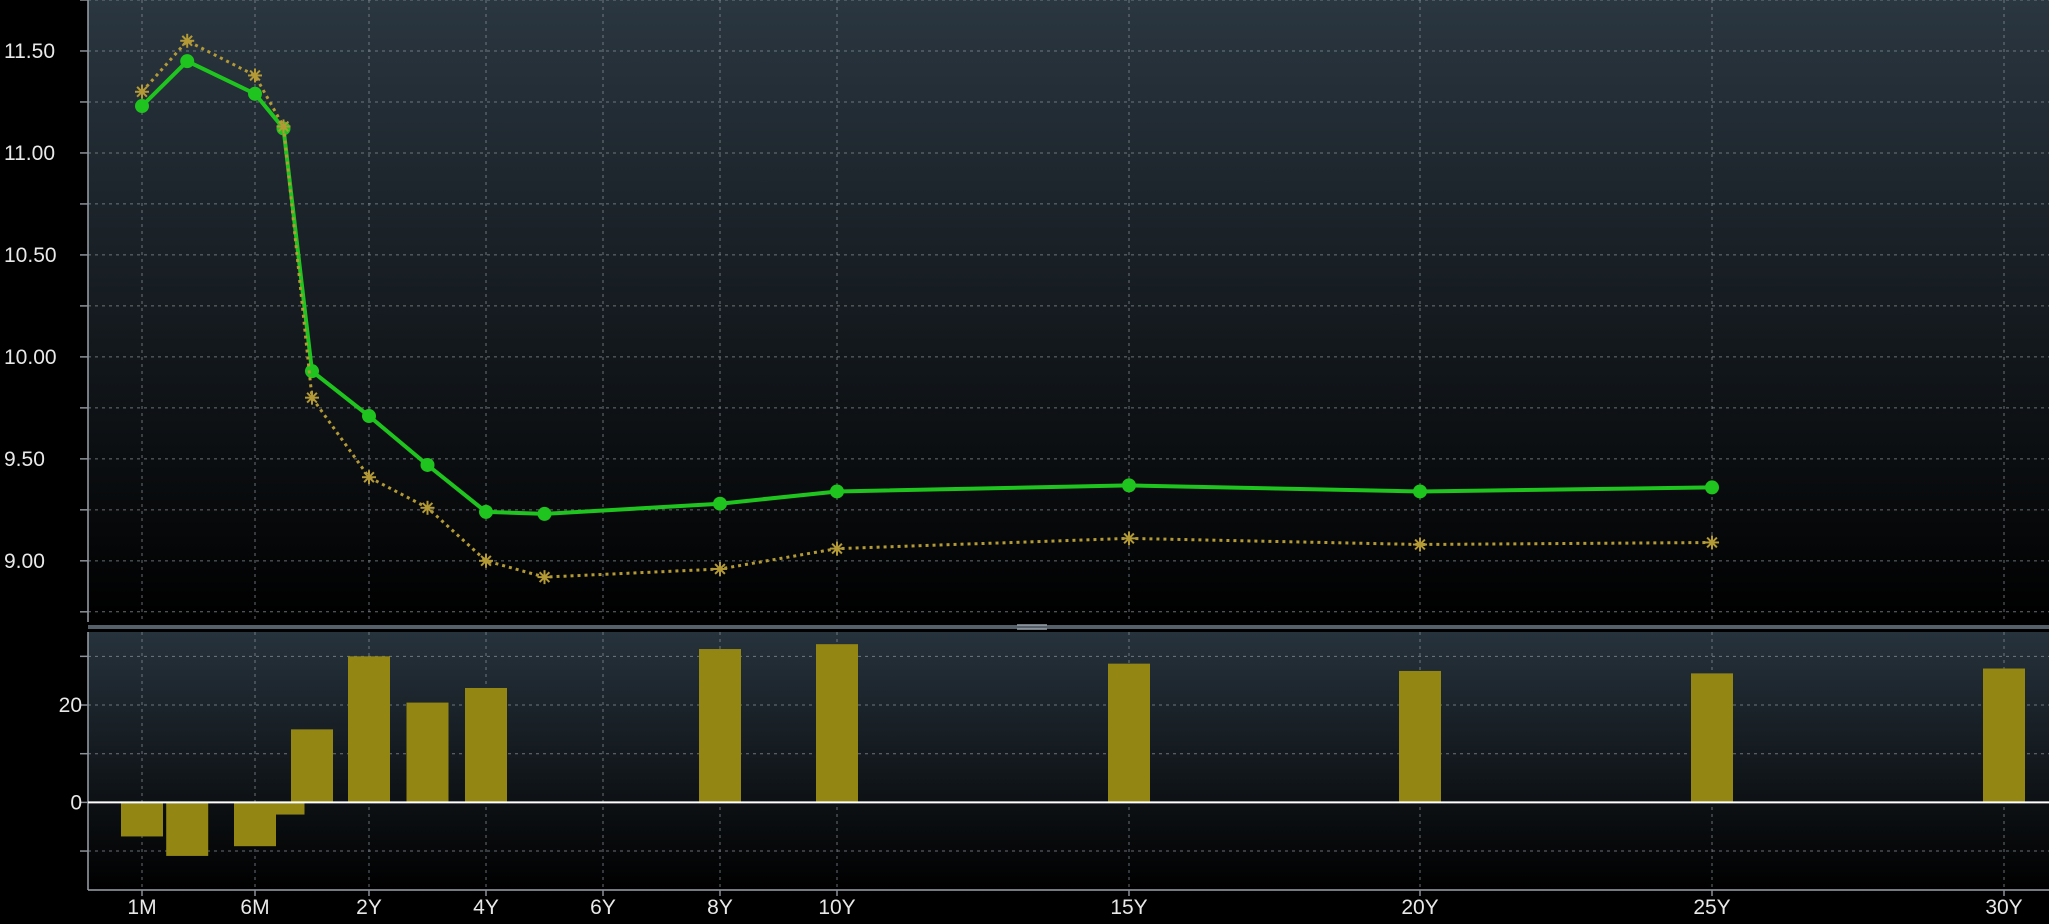 The width and height of the screenshot is (2049, 924). Describe the element at coordinates (603, 907) in the screenshot. I see `x-tick-label: 6Y` at that location.